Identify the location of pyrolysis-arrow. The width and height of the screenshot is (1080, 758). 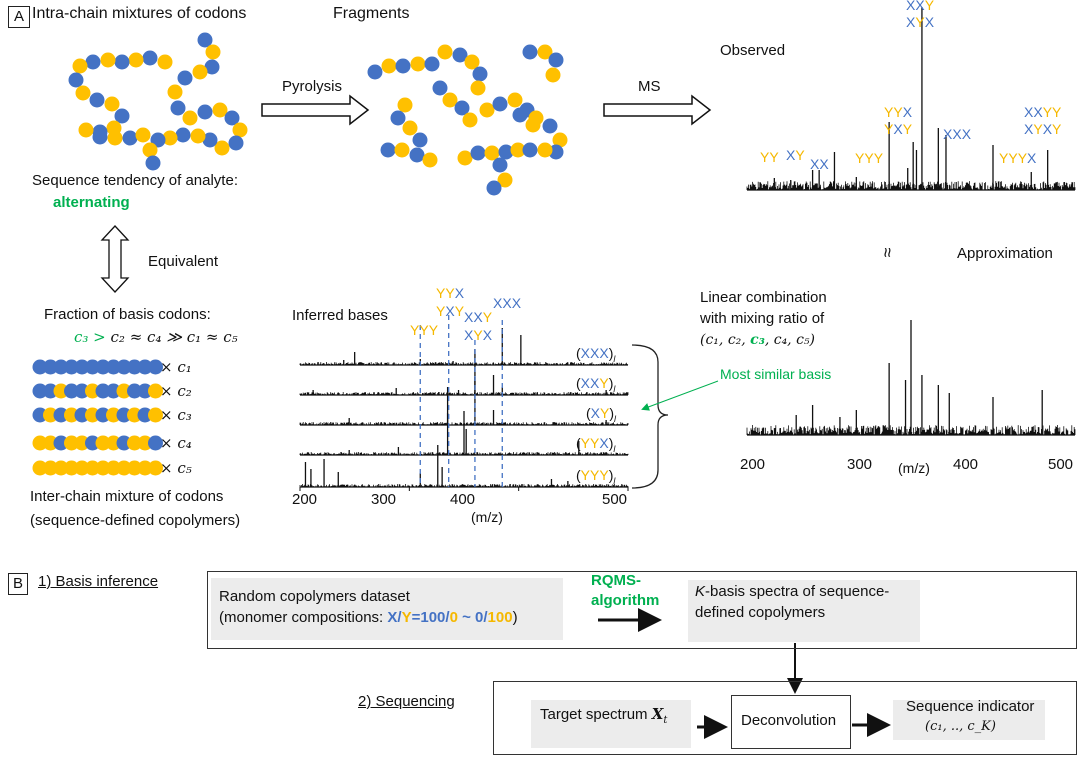
(315, 110).